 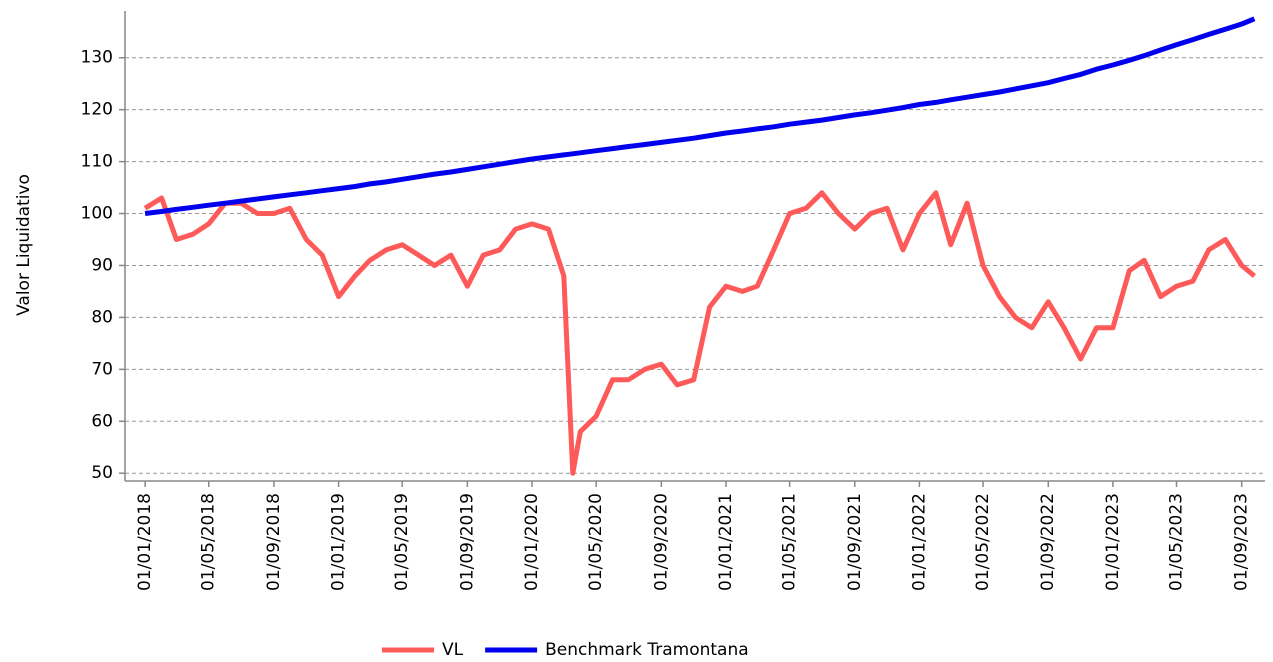 I want to click on legend-label: VL, so click(x=453, y=650).